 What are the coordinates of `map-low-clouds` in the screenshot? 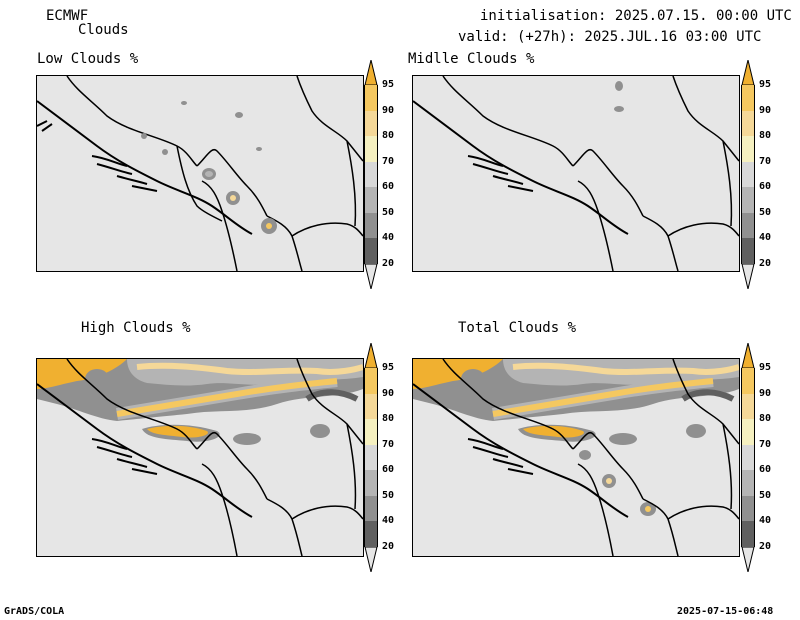 It's located at (200, 173).